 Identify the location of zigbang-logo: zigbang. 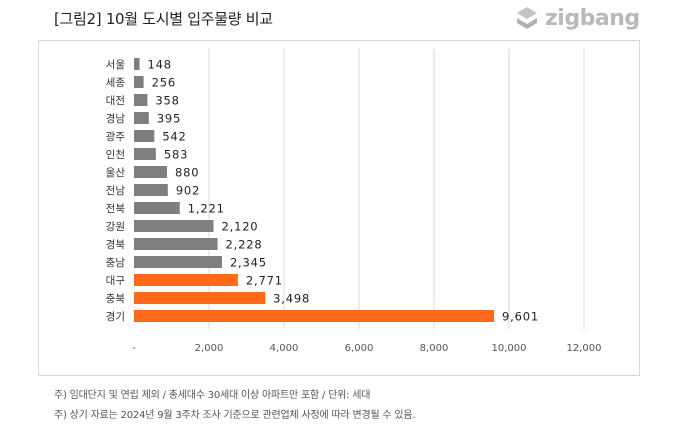
(576, 18).